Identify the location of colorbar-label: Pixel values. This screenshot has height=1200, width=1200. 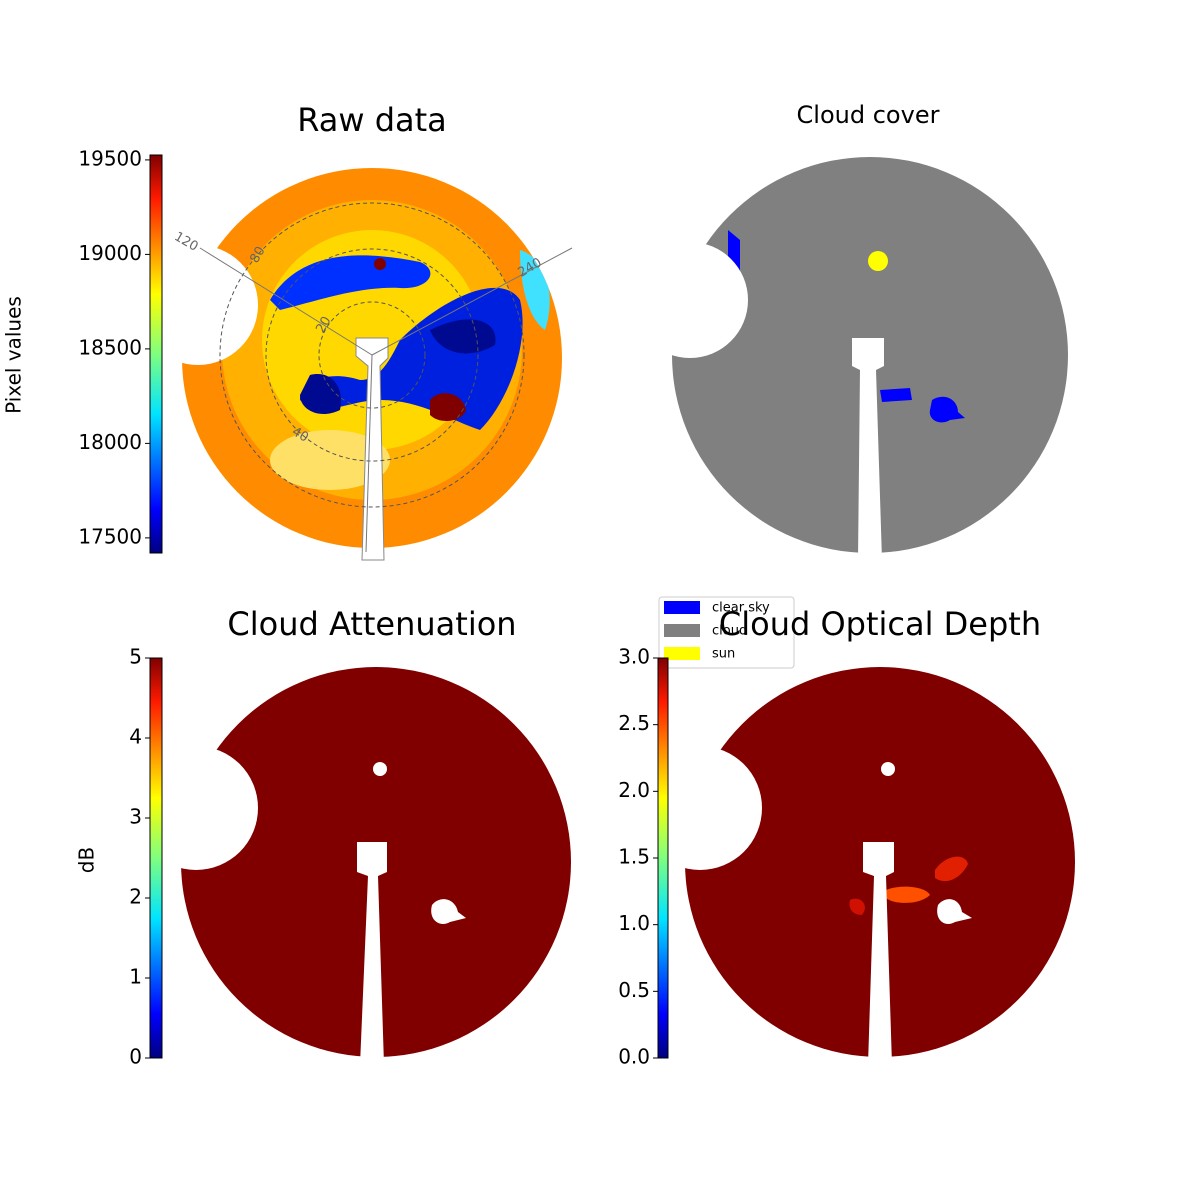
(14, 355).